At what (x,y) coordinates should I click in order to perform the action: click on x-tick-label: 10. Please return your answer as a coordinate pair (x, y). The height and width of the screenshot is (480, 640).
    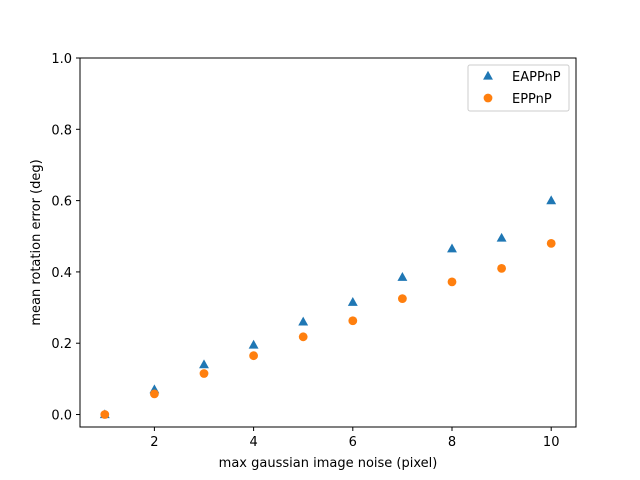
    Looking at the image, I should click on (551, 442).